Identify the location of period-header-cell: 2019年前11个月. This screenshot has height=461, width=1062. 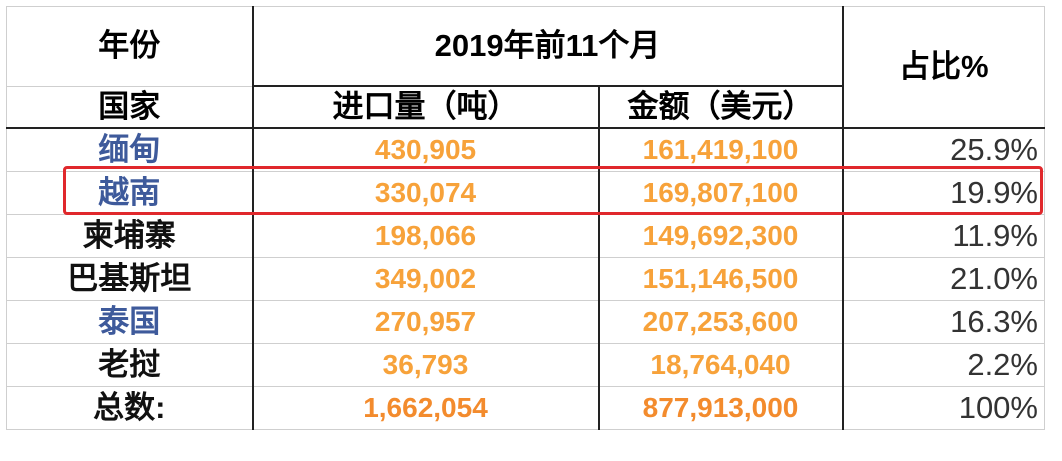
(548, 46).